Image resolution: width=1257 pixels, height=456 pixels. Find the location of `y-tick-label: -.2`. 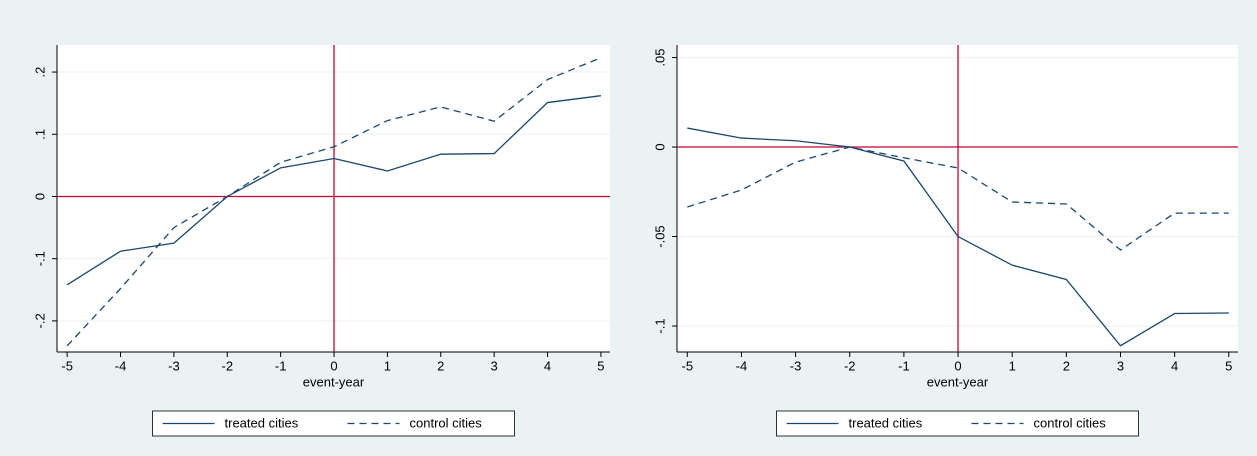

y-tick-label: -.2 is located at coordinates (39, 320).